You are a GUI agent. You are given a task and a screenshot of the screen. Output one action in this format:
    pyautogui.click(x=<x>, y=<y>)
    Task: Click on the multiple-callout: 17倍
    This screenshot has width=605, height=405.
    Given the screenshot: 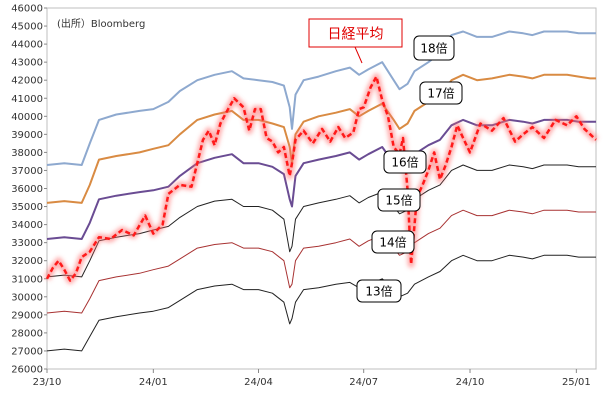 What is the action you would take?
    pyautogui.click(x=441, y=93)
    